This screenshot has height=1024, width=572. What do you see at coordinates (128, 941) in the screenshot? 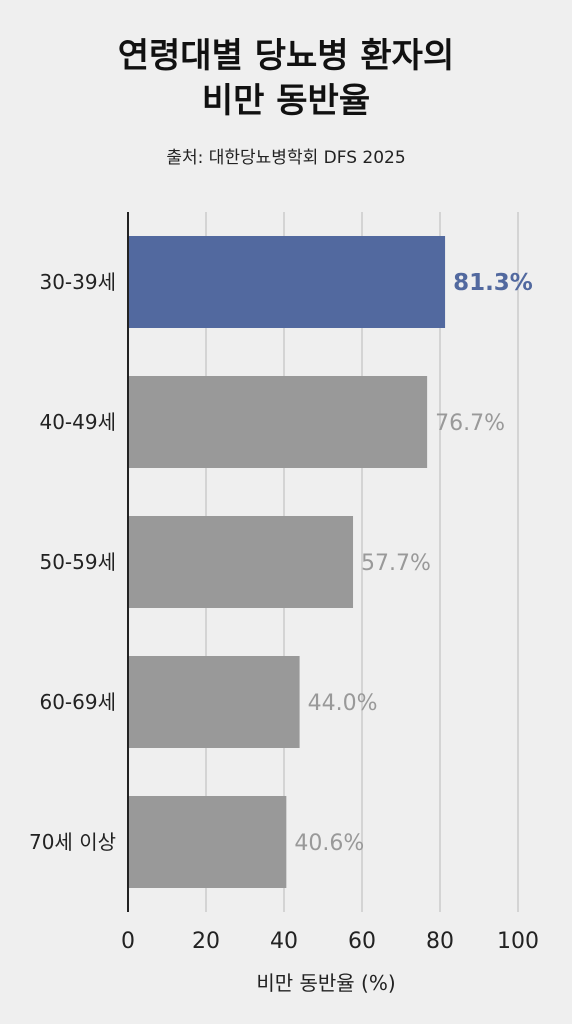
I see `x-tick-label: 0` at bounding box center [128, 941].